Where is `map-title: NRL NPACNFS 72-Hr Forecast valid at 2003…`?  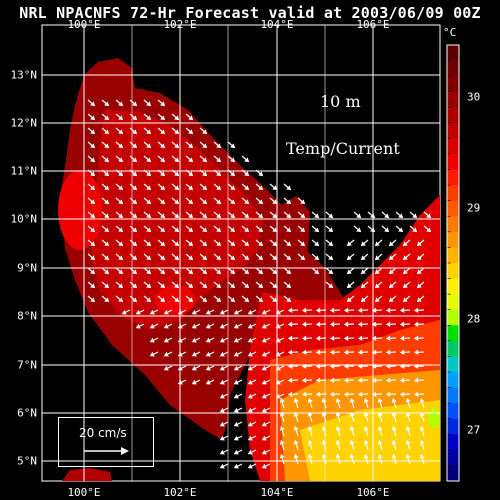
map-title: NRL NPACNFS 72-Hr Forecast valid at 2003… is located at coordinates (250, 13).